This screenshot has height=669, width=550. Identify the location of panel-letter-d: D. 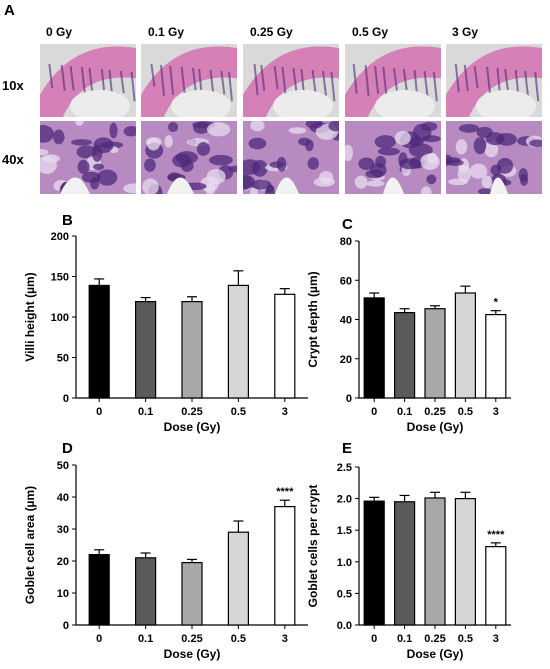
(67, 448).